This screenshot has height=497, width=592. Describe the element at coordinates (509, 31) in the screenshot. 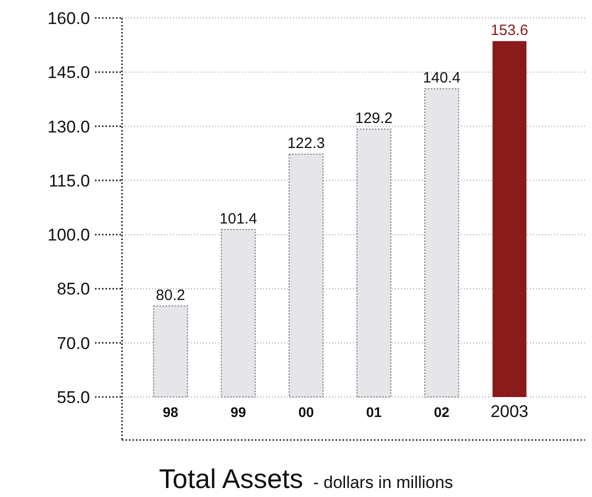

I see `data-label: 153.6` at that location.